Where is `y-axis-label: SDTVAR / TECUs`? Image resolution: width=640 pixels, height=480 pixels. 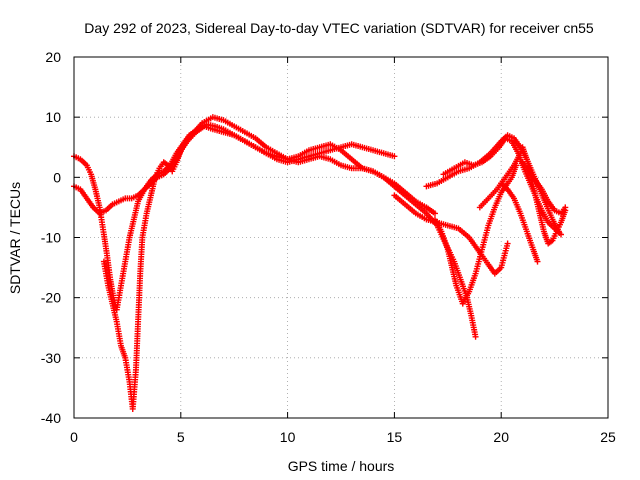
y-axis-label: SDTVAR / TECUs is located at coordinates (15, 238).